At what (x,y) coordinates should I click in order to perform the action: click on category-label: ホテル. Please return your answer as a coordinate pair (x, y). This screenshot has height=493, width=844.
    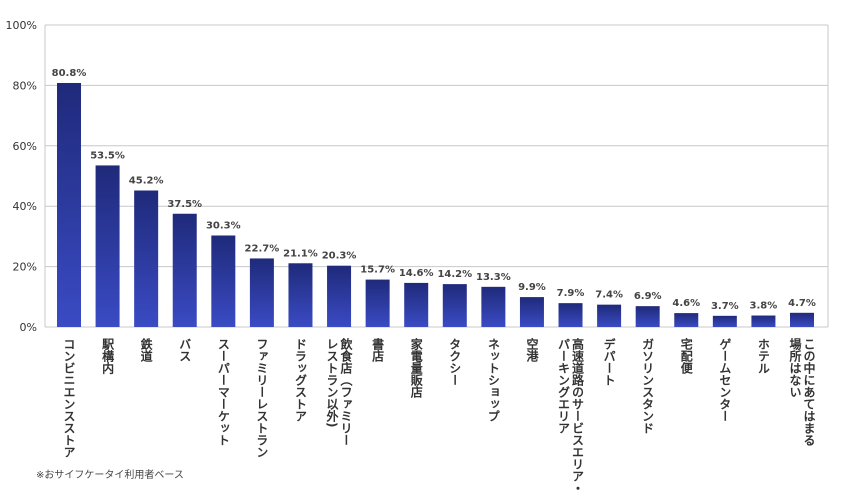
    Looking at the image, I should click on (763, 356).